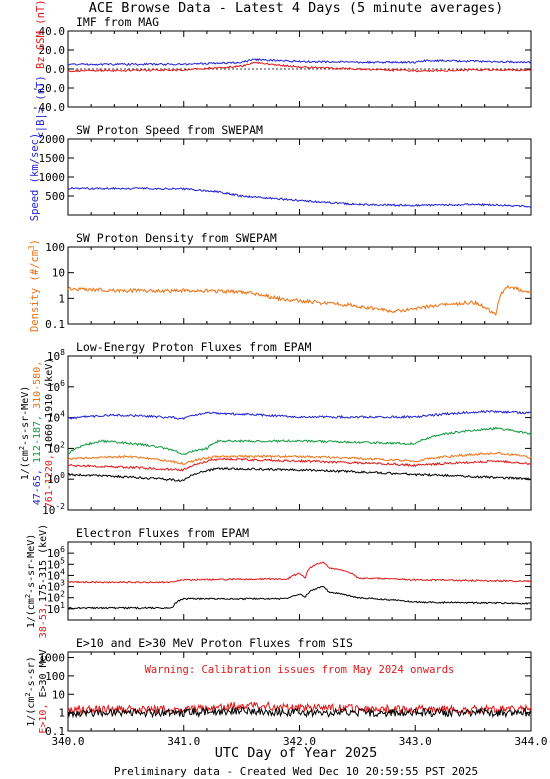  What do you see at coordinates (56, 563) in the screenshot?
I see `y-tick-label: 10⁵` at bounding box center [56, 563].